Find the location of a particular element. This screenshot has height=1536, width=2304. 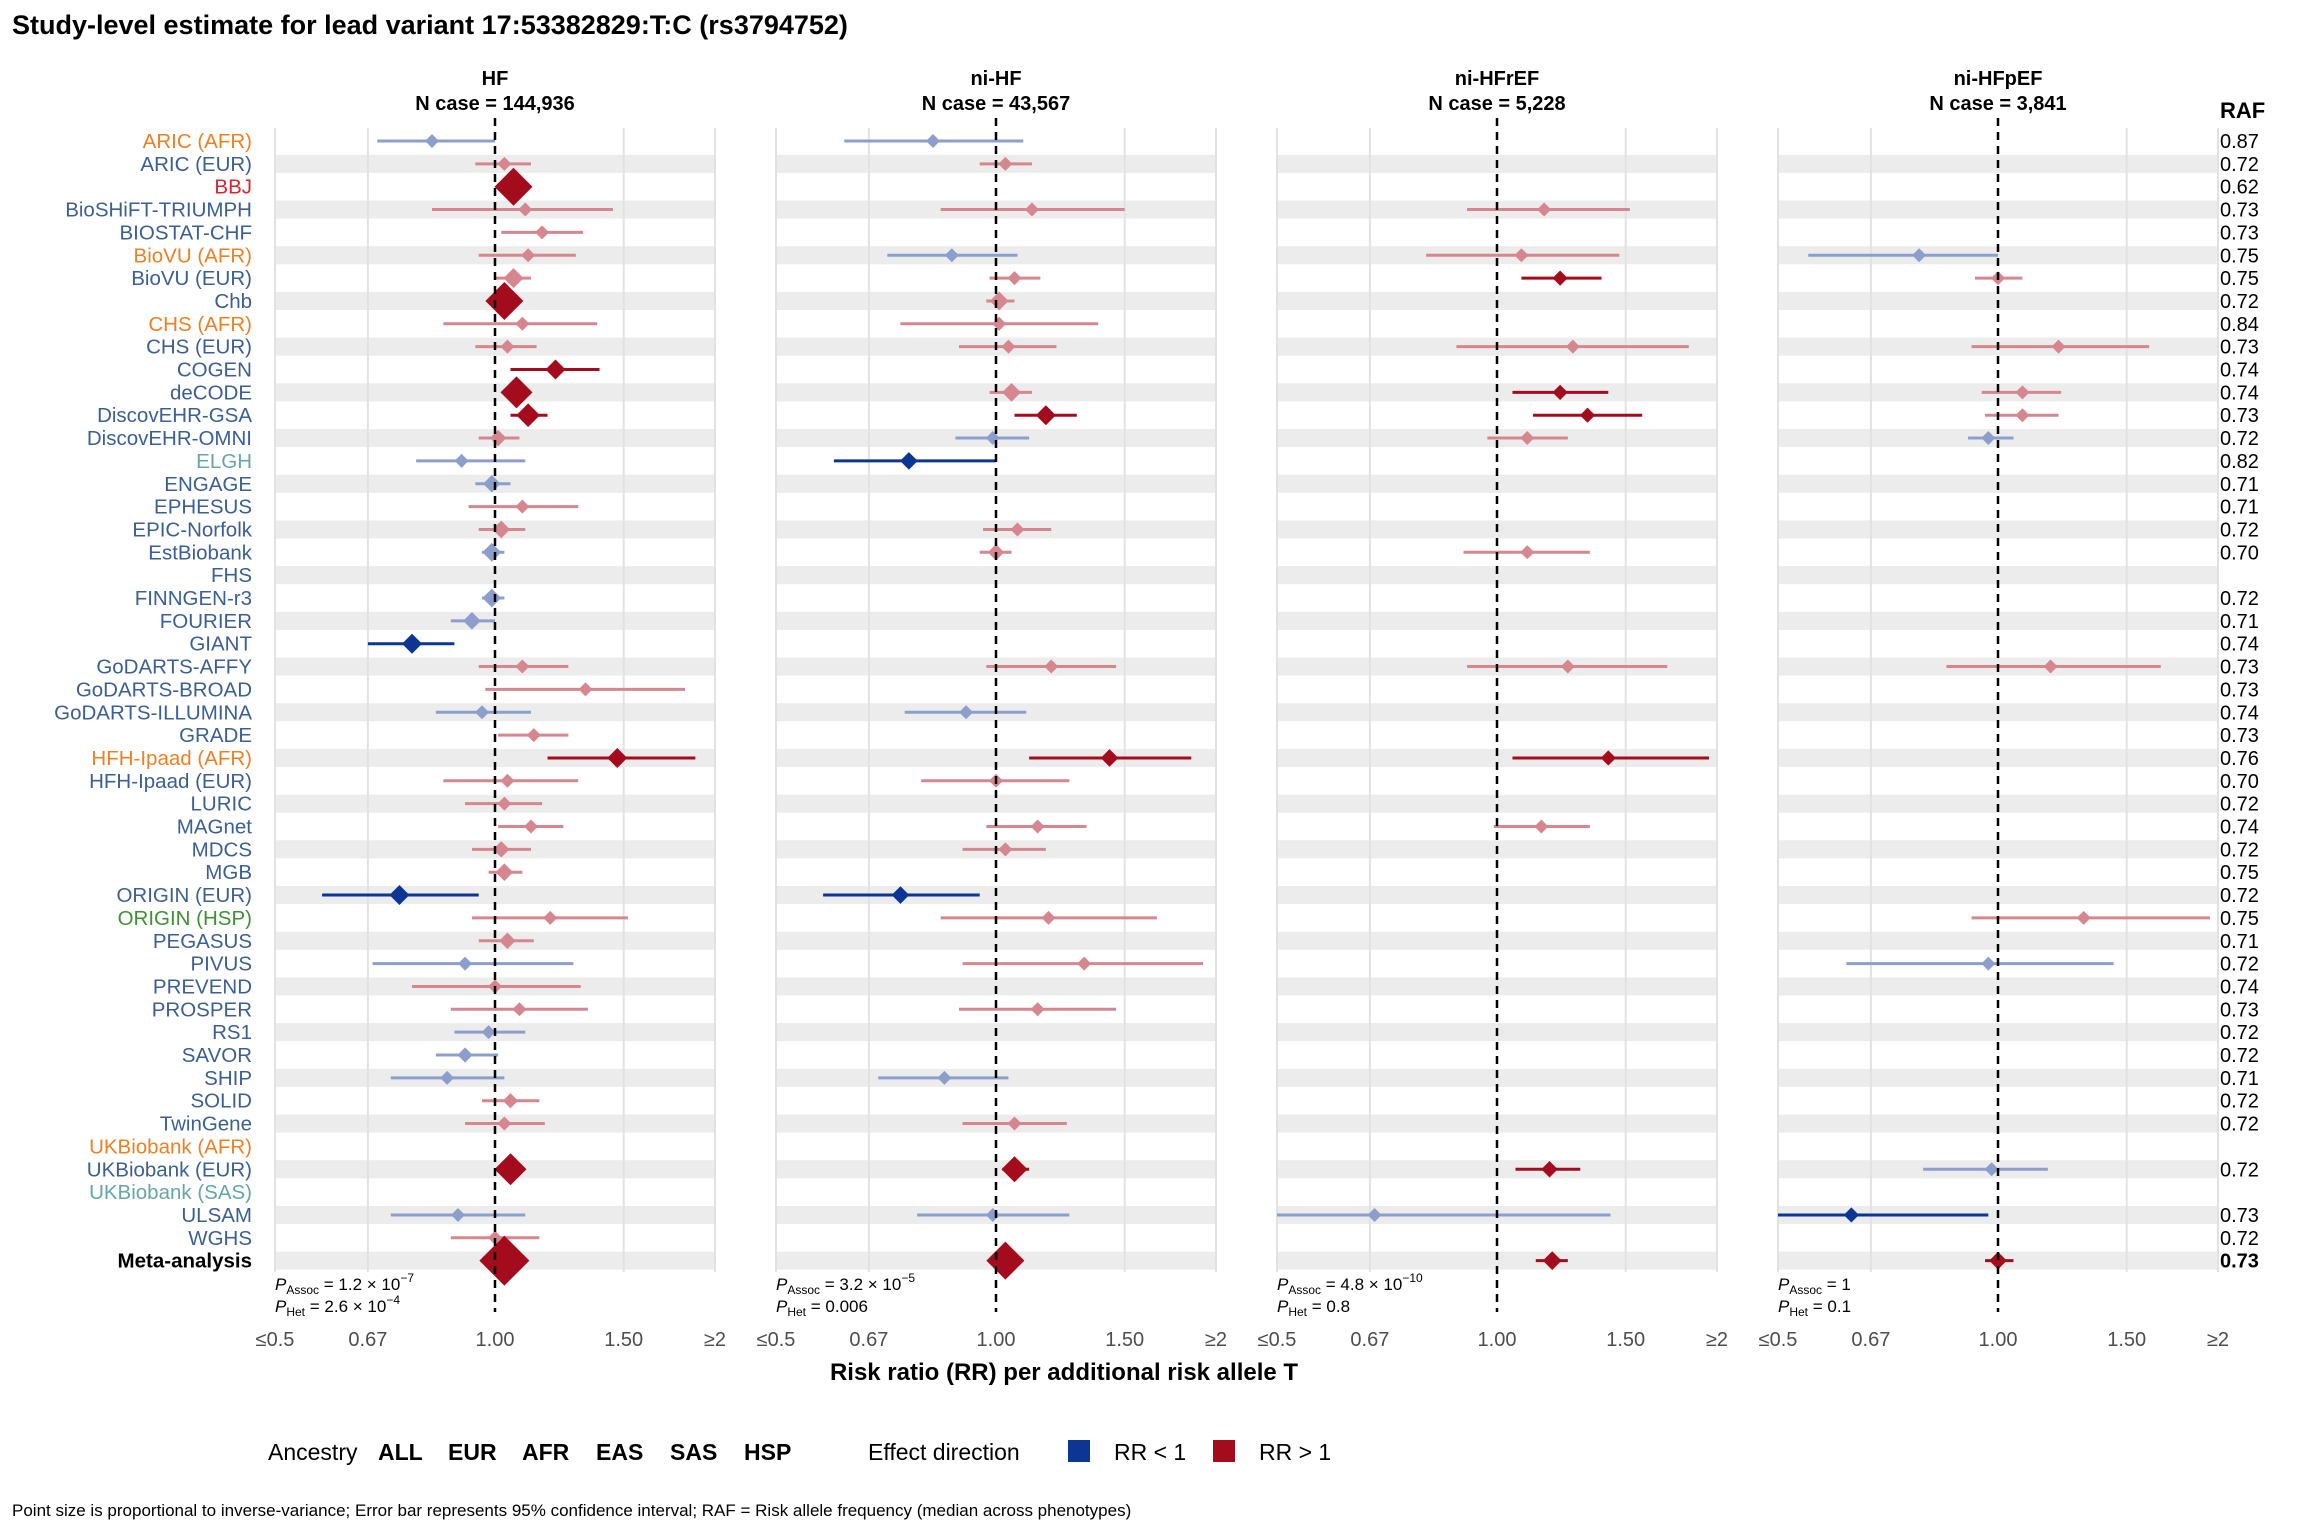

study-label: ARIC (AFR) is located at coordinates (197, 141).